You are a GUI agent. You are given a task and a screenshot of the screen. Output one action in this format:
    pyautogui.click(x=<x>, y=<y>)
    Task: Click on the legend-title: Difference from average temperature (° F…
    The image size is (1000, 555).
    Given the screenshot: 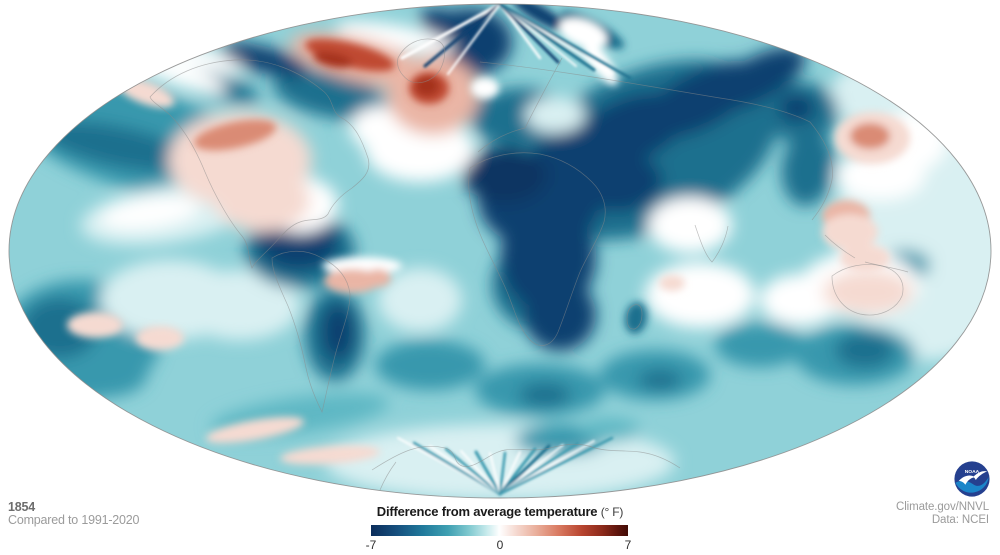 What is the action you would take?
    pyautogui.click(x=500, y=511)
    